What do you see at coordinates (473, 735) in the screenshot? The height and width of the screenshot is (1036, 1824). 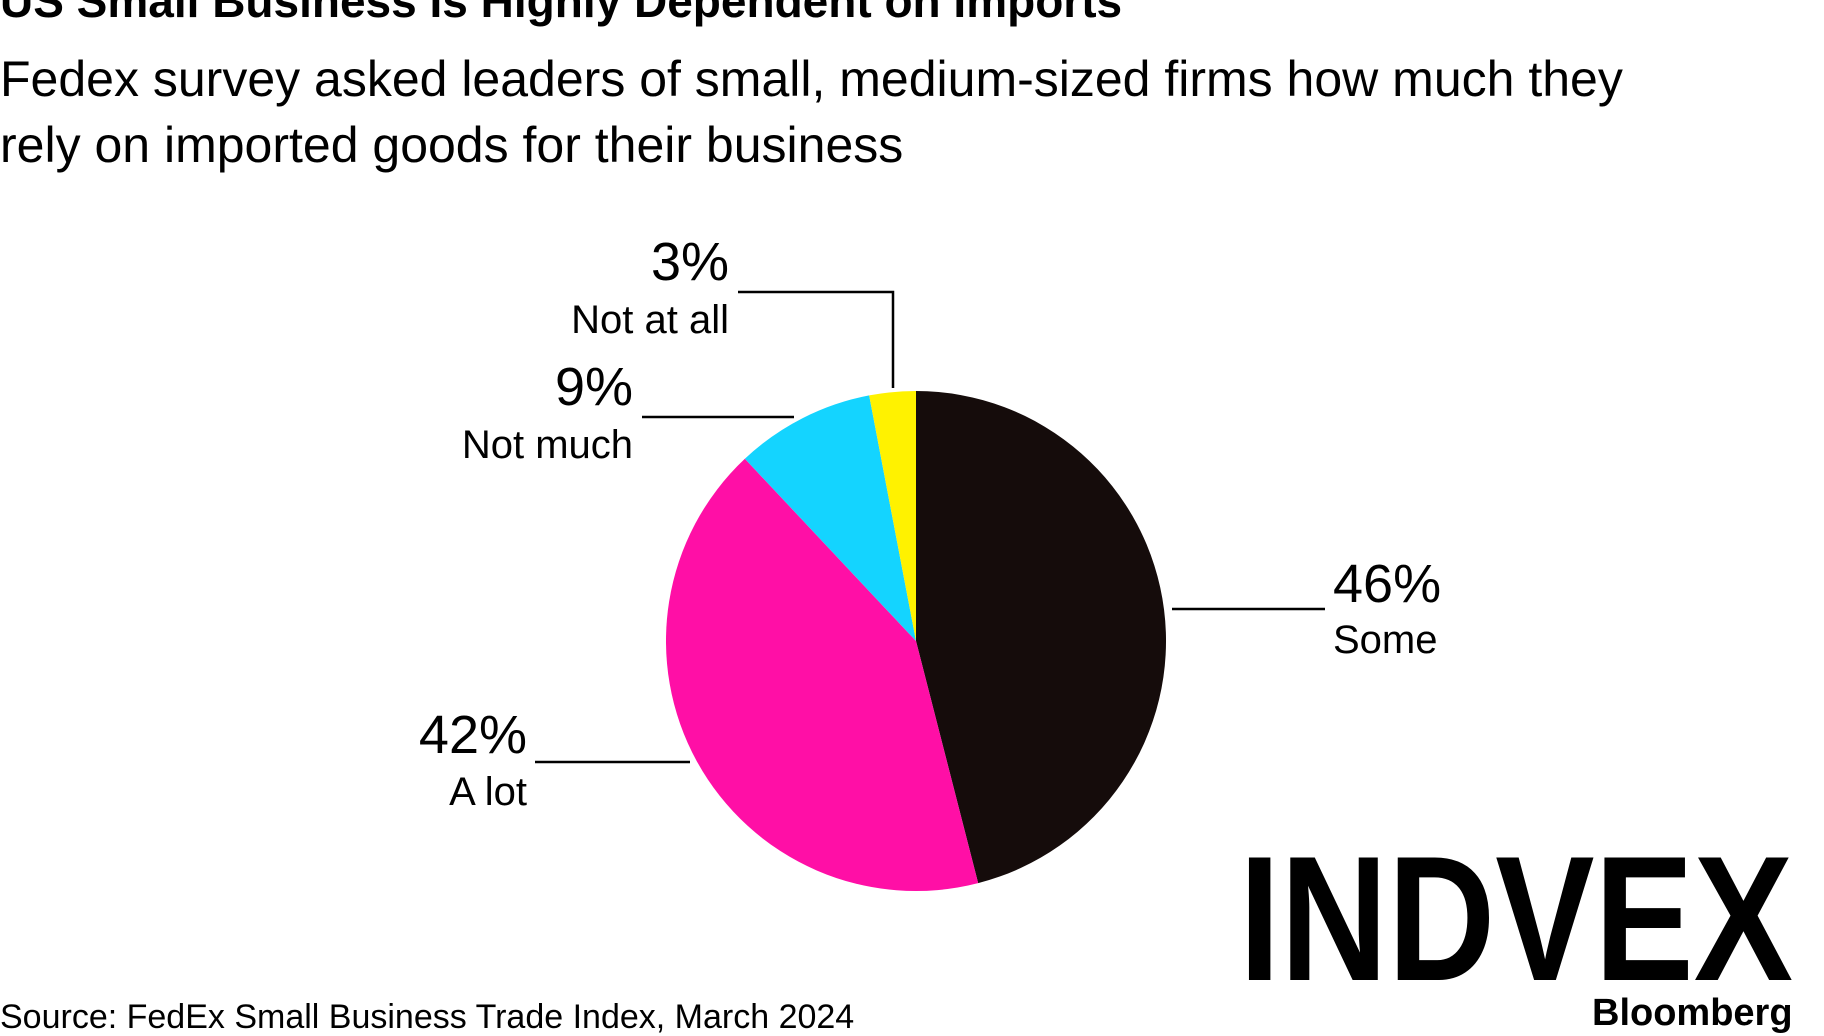 I see `data-label-value-a-lot: 42%` at bounding box center [473, 735].